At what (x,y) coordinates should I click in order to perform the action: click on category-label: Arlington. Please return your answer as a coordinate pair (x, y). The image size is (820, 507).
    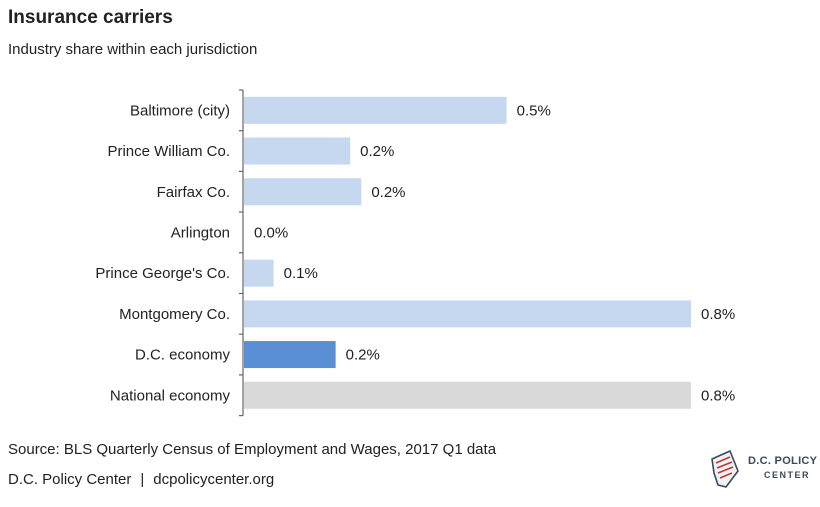
    Looking at the image, I should click on (200, 232).